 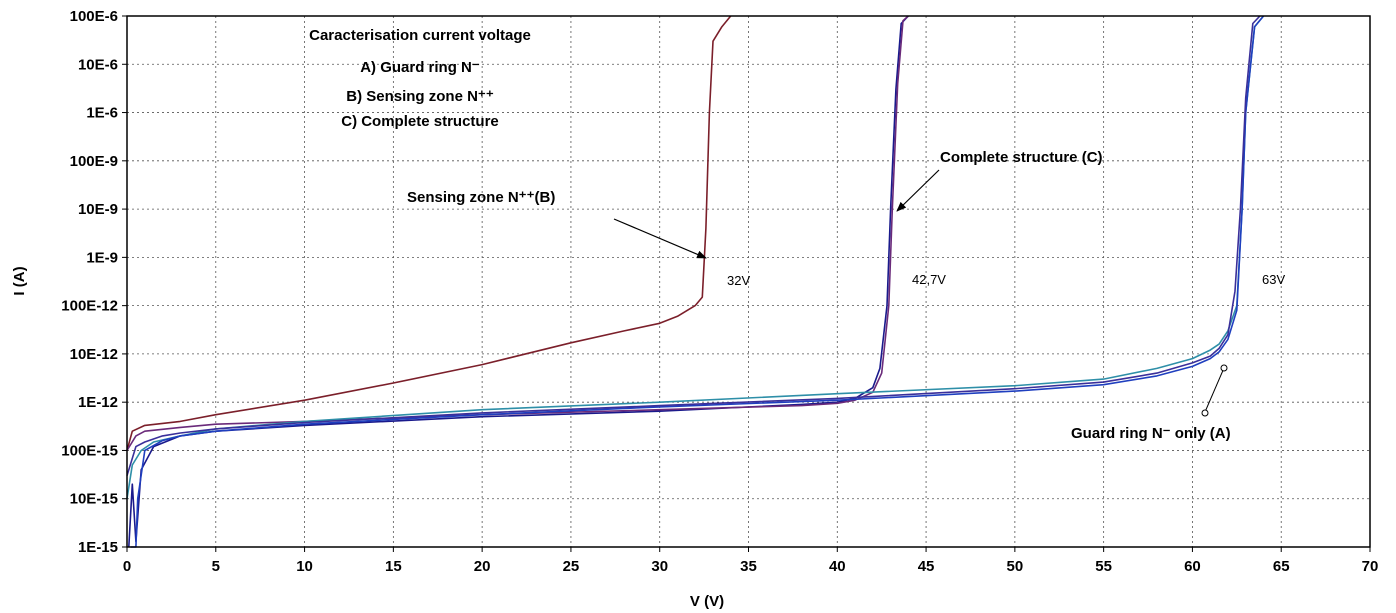 What do you see at coordinates (98, 64) in the screenshot?
I see `y-tick-label: 10E-6` at bounding box center [98, 64].